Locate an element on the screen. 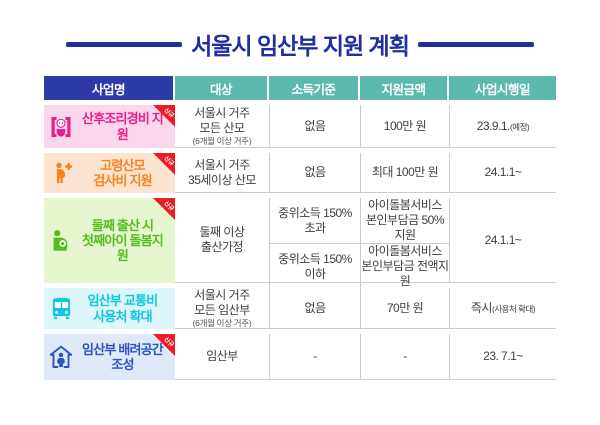  row-data-cells: 임산부 - - 23. 7.1~ is located at coordinates (365, 357).